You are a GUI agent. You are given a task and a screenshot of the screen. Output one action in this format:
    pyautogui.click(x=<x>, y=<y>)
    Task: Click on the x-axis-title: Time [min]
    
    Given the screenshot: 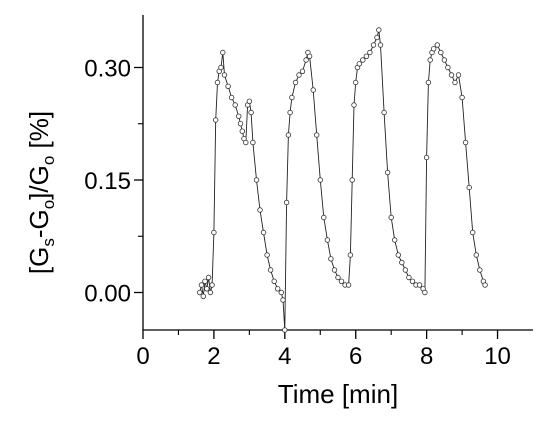 What is the action you would take?
    pyautogui.click(x=338, y=394)
    